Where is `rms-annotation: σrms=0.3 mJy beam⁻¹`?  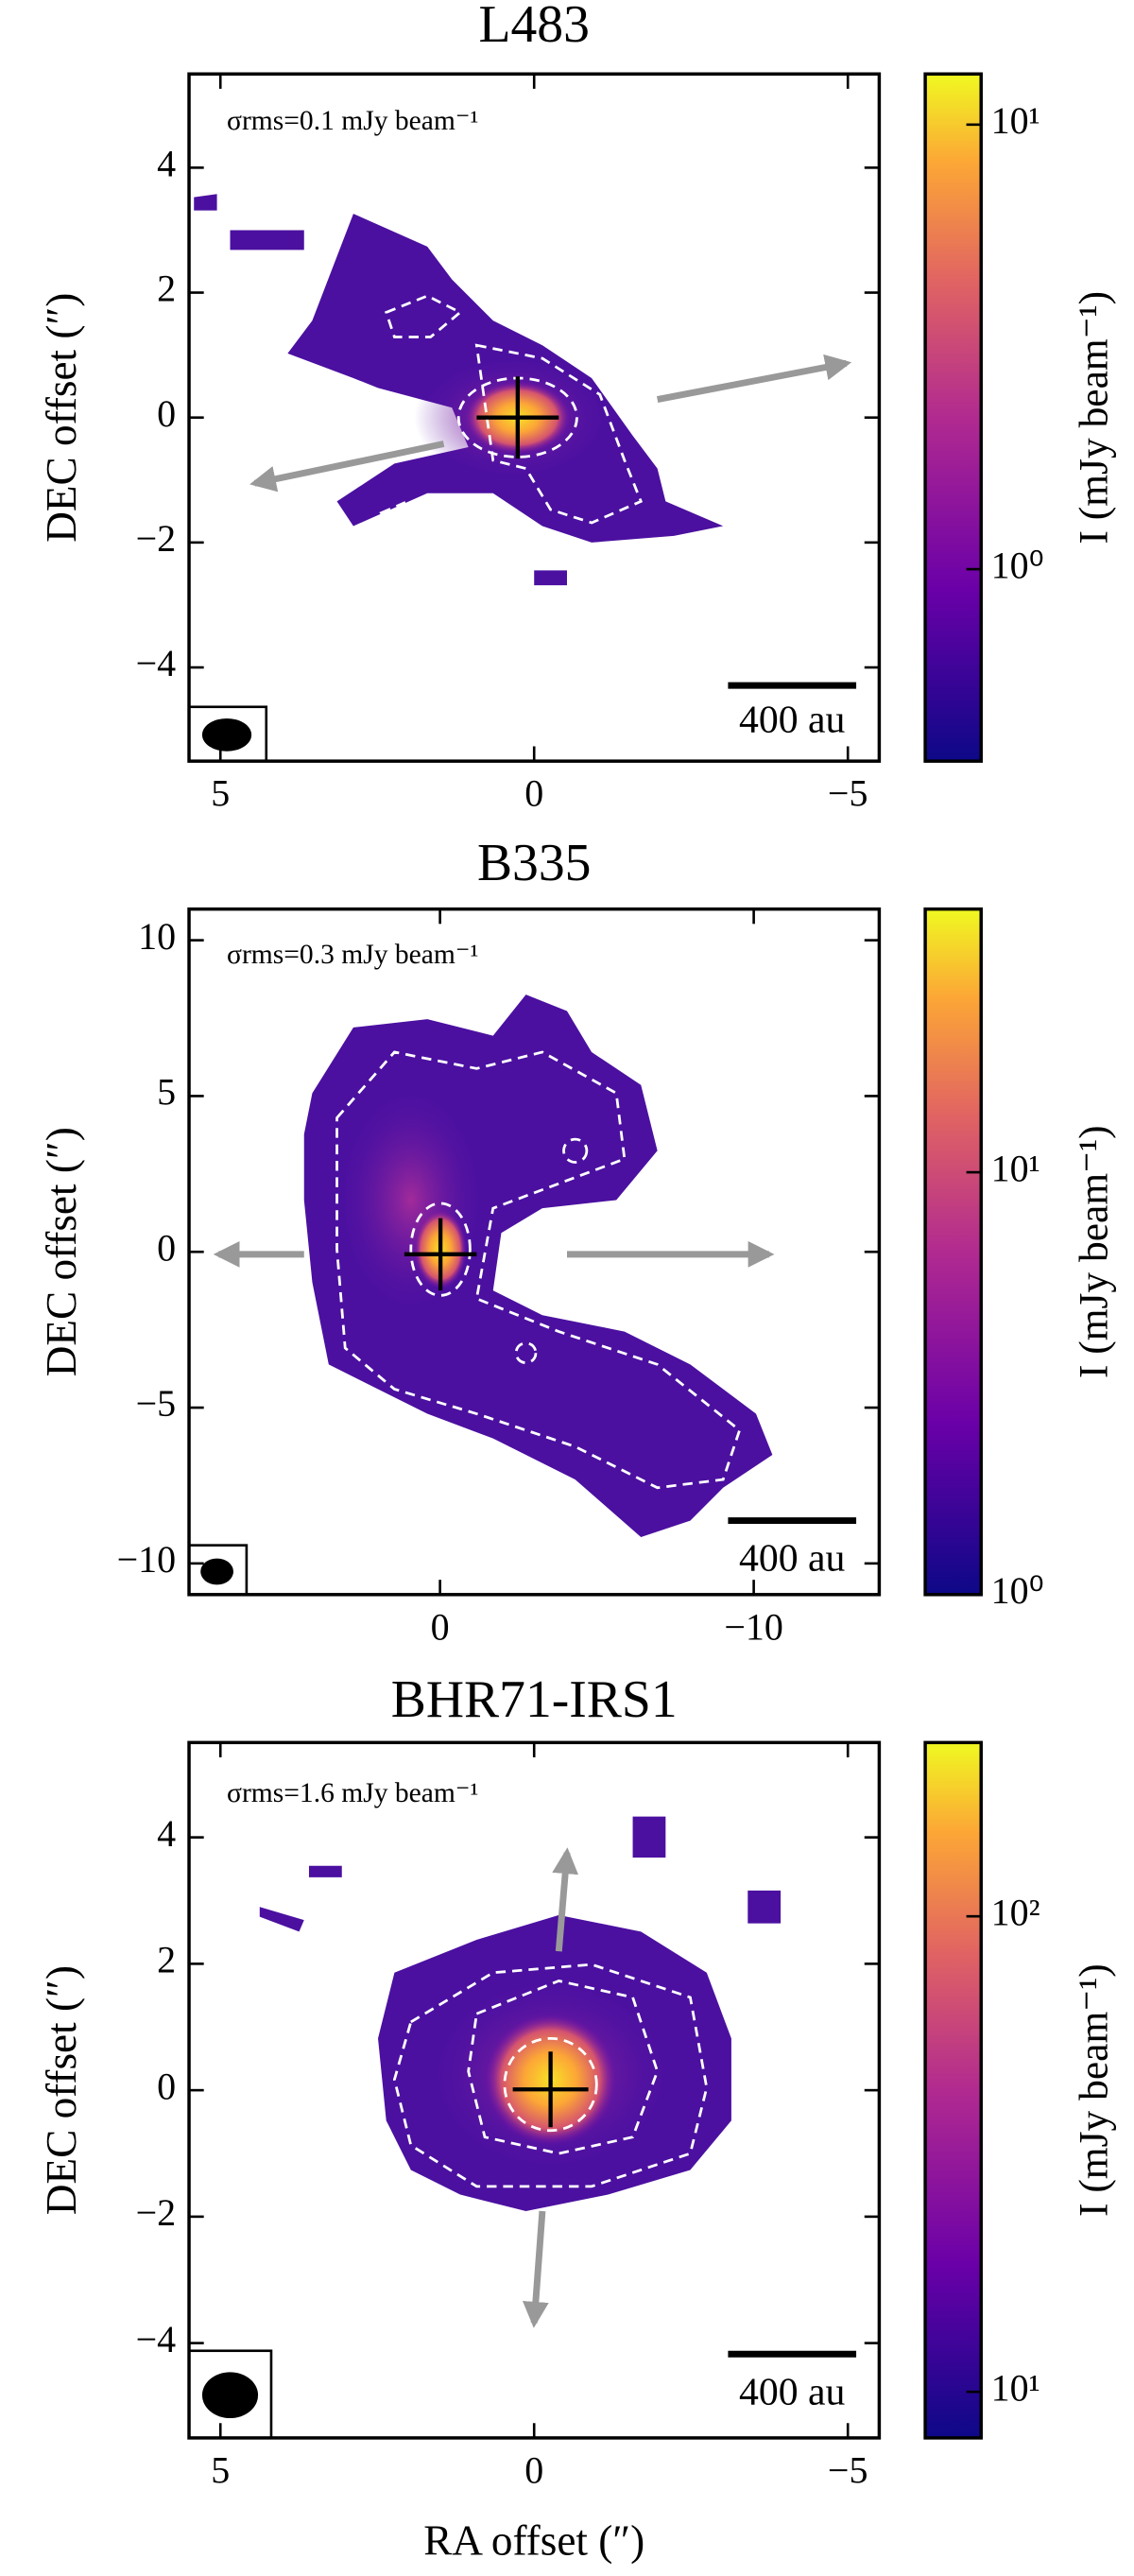
rms-annotation: σrms=0.3 mJy beam⁻¹ is located at coordinates (352, 955).